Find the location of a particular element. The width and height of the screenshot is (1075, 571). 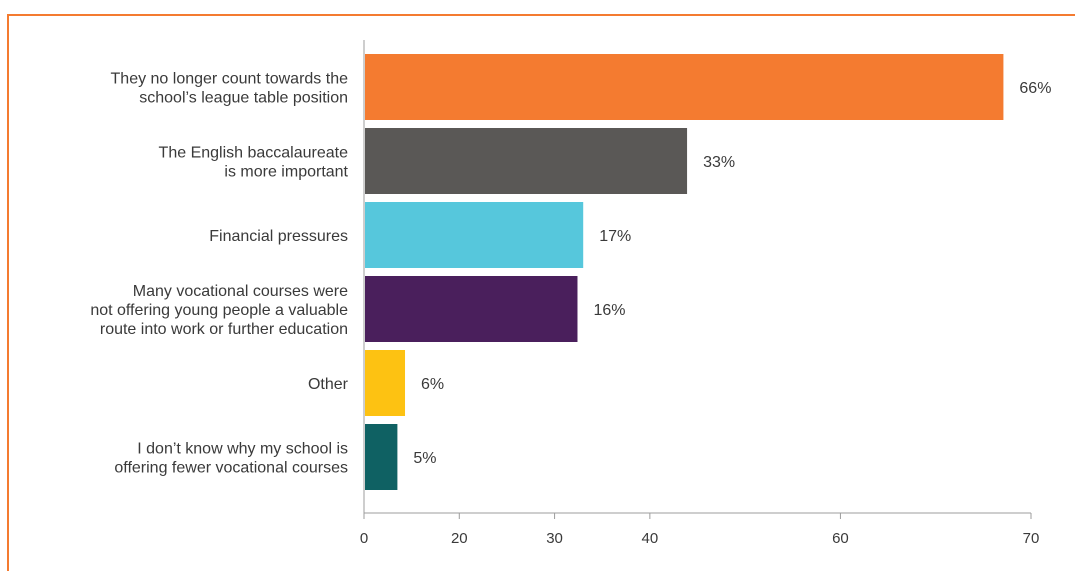

frame-left-border is located at coordinates (8, 292).